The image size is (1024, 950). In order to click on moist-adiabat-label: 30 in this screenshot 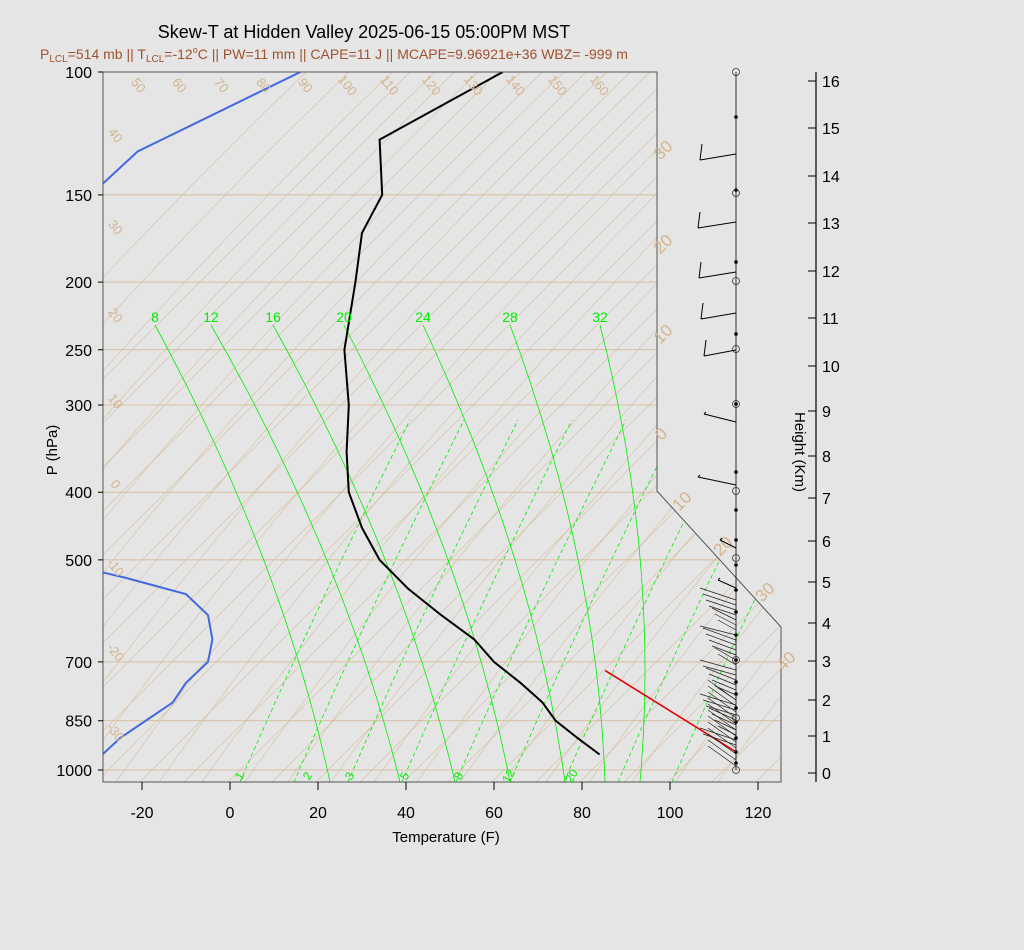, I will do `click(765, 592)`.